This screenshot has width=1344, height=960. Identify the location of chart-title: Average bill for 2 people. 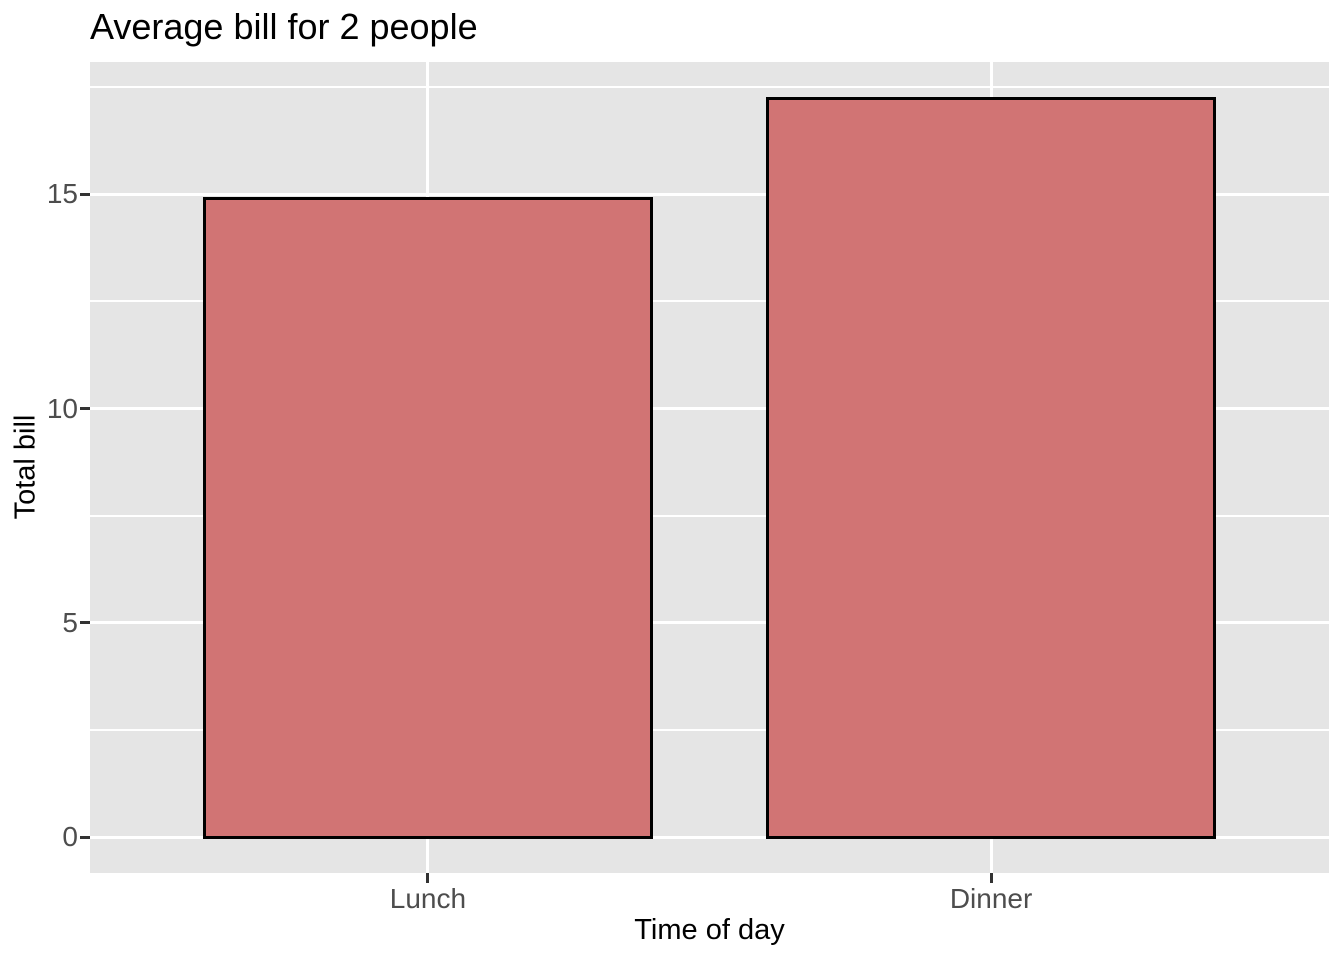
(284, 26).